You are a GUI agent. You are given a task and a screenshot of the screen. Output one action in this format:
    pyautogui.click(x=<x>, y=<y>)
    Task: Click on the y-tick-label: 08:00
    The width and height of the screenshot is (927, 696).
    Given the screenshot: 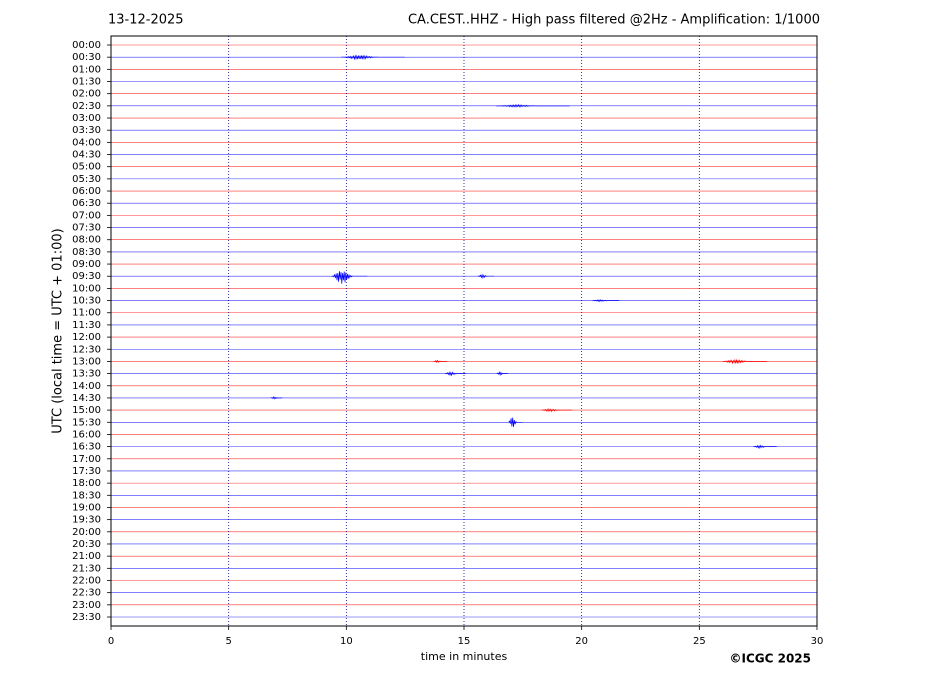 What is the action you would take?
    pyautogui.click(x=86, y=240)
    